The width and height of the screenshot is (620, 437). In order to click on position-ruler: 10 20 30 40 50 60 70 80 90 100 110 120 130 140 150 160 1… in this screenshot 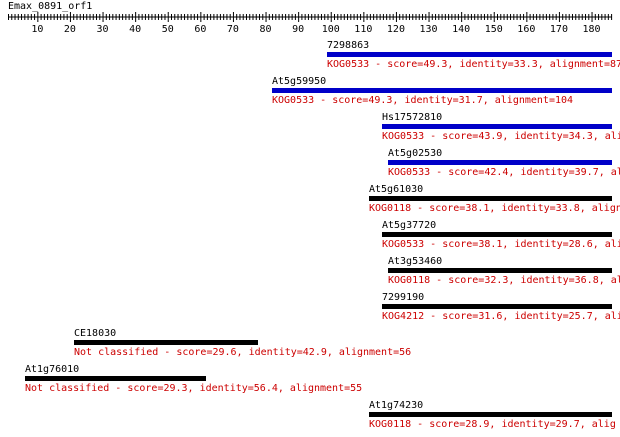, I will do `click(310, 23)`.